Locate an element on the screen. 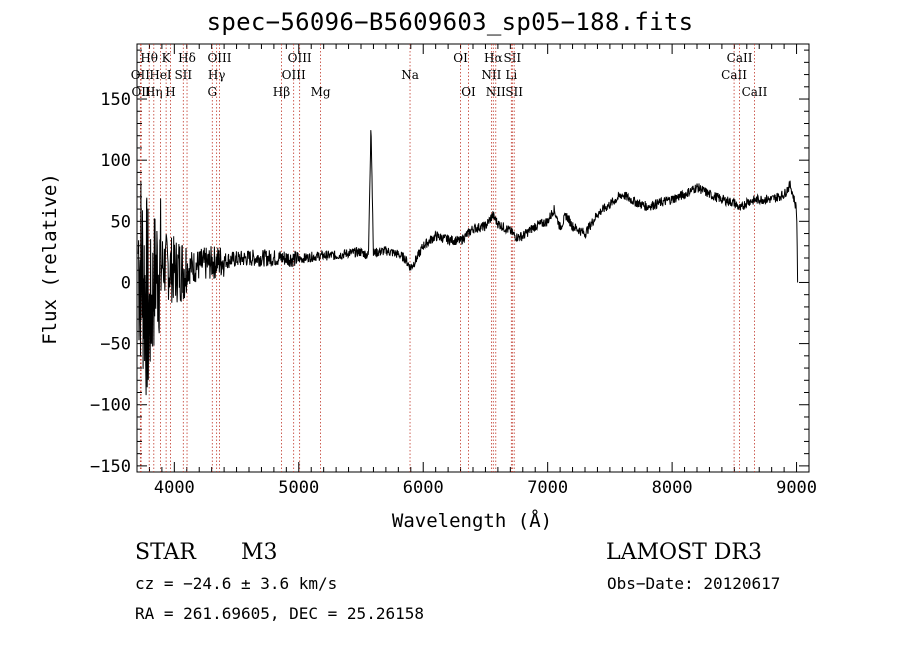 The height and width of the screenshot is (649, 900). line-marker-label: Hγ is located at coordinates (217, 75).